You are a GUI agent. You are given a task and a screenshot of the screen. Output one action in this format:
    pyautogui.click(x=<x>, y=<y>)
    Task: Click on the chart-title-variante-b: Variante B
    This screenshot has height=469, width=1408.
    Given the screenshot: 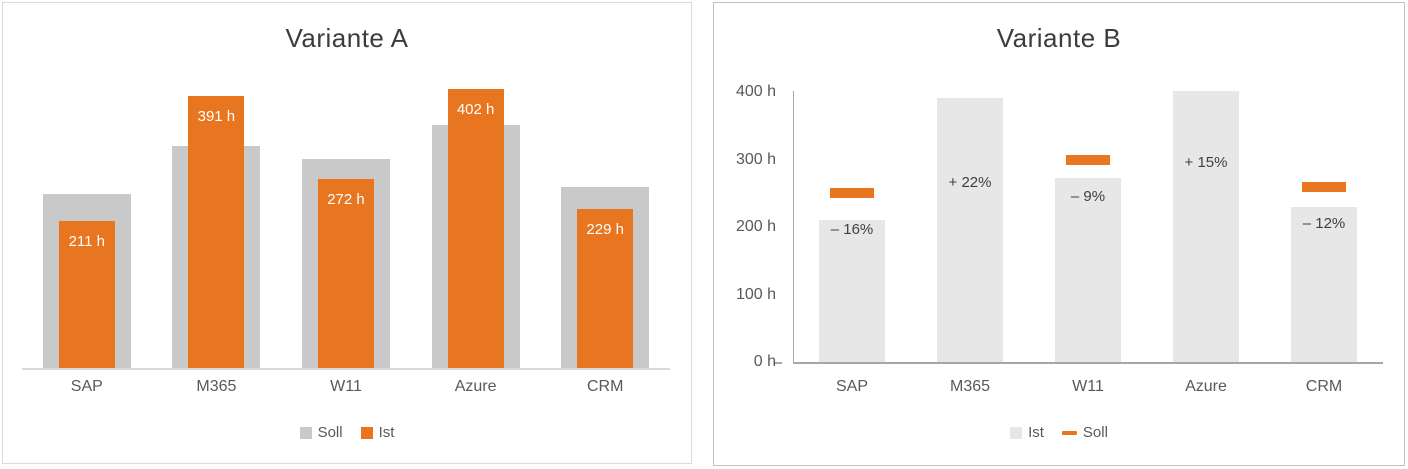 What is the action you would take?
    pyautogui.click(x=1059, y=38)
    